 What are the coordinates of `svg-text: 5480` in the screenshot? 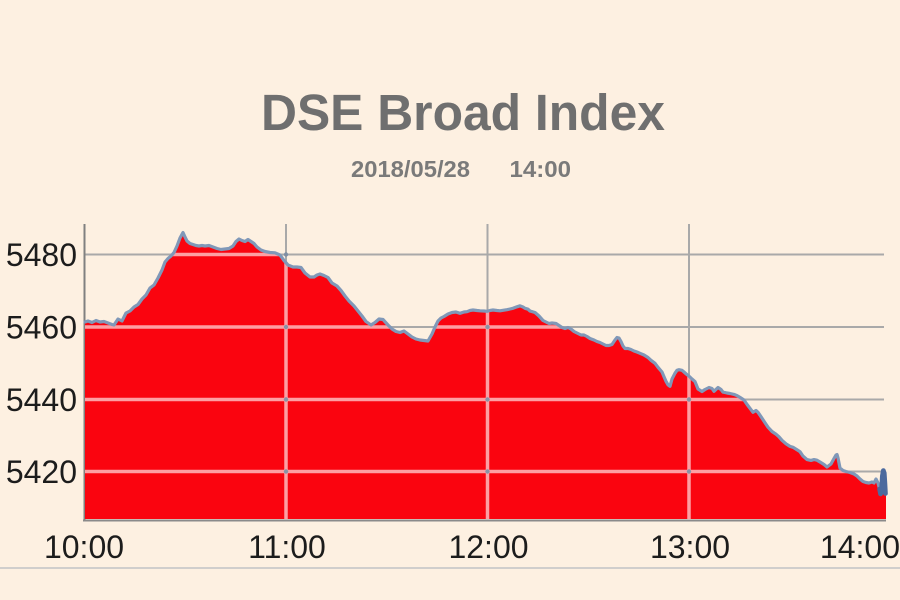 It's located at (41, 255).